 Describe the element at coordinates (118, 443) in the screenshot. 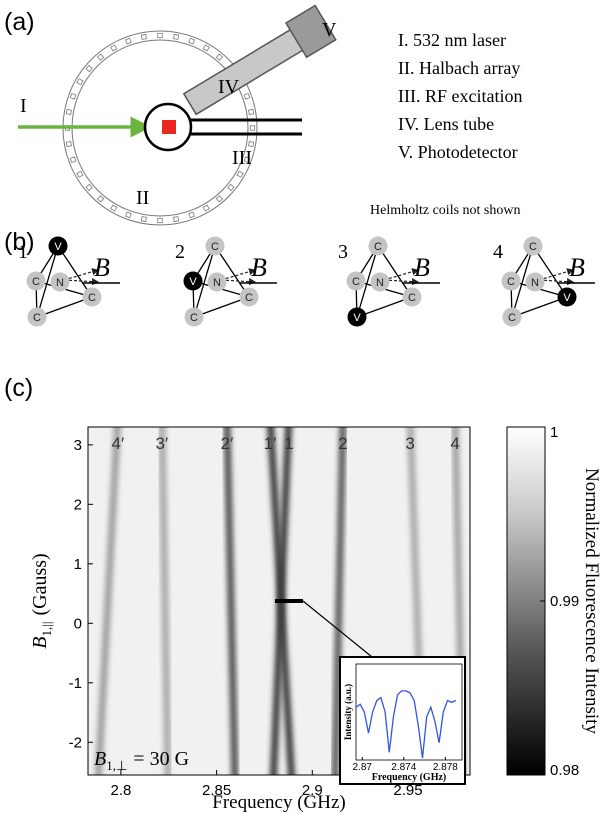

I see `resonance-label: 4′` at that location.